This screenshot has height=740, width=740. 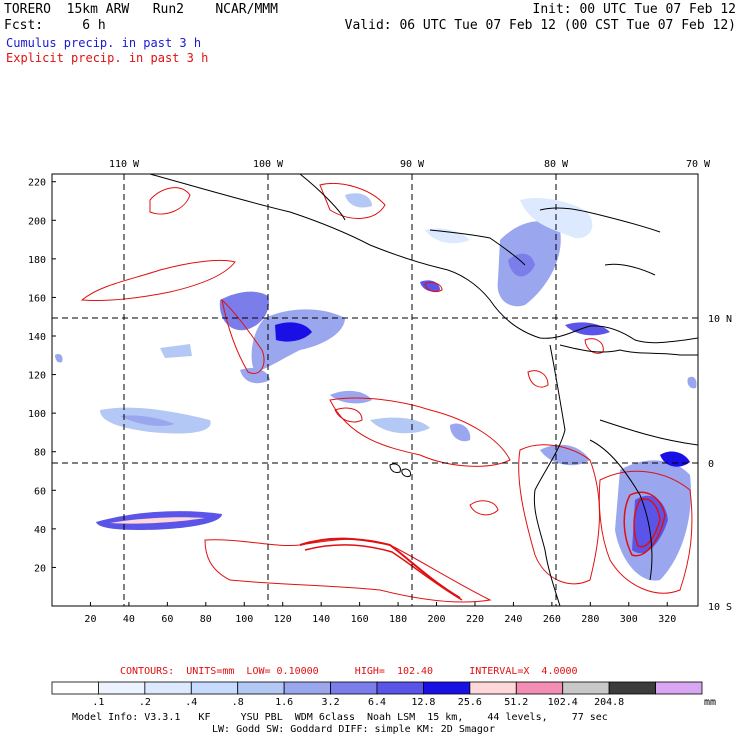 I want to click on lon-label: 70 W, so click(x=698, y=164).